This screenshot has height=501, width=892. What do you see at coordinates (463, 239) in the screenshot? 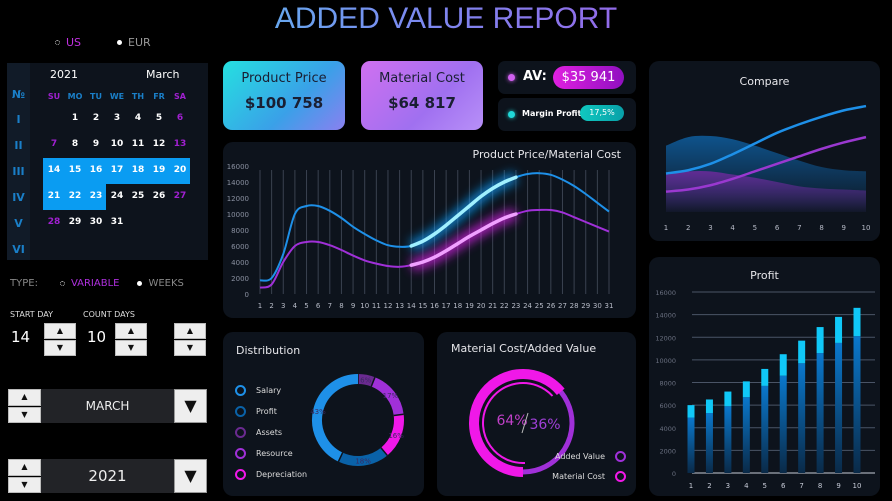
I see `highlight-segment` at bounding box center [463, 239].